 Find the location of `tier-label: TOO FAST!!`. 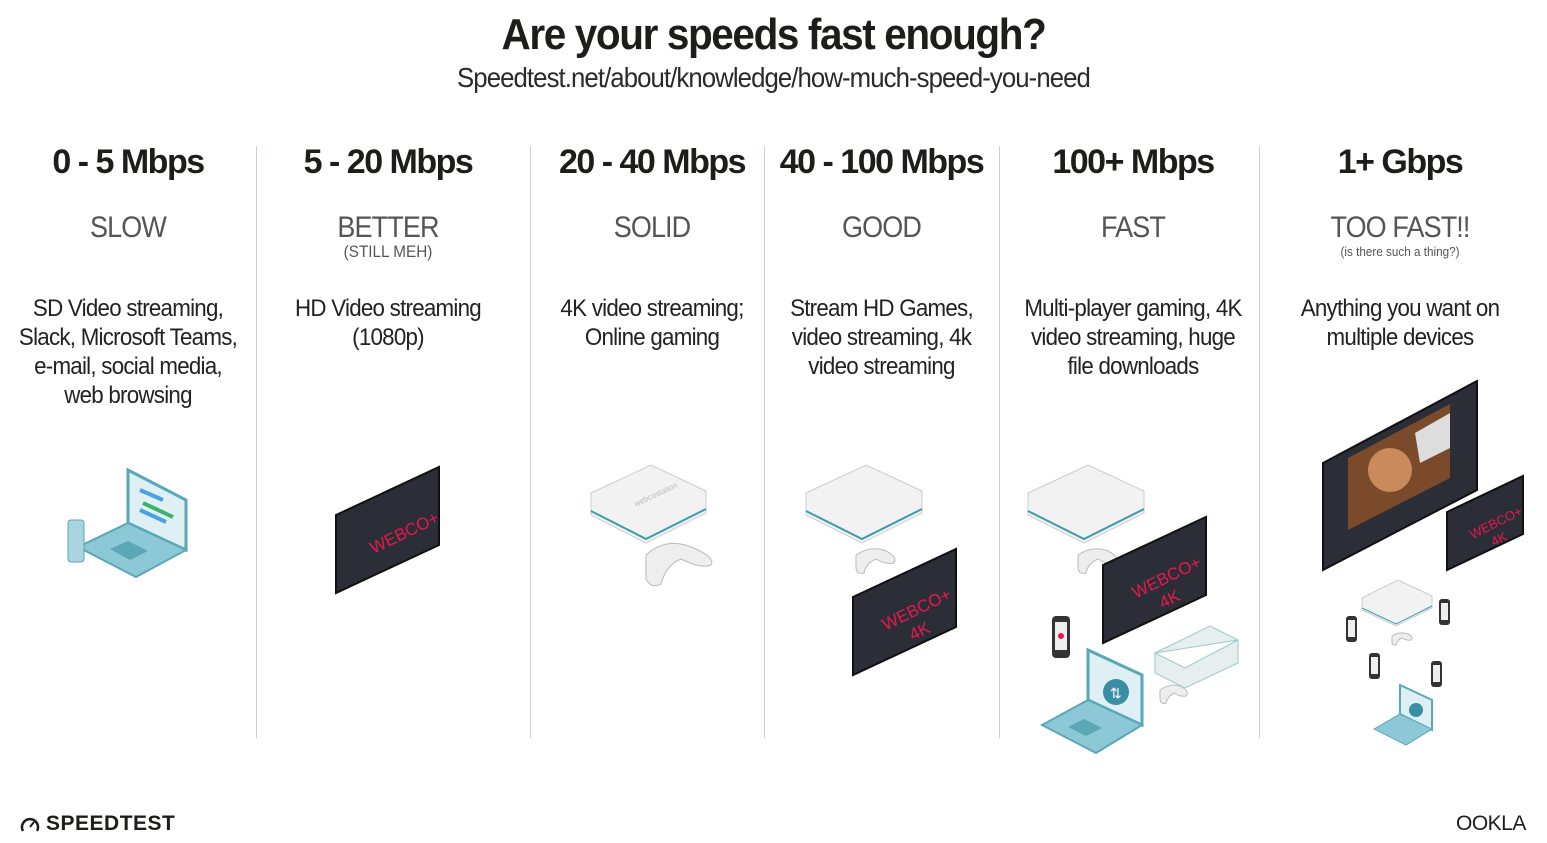

tier-label: TOO FAST!! is located at coordinates (1400, 227).